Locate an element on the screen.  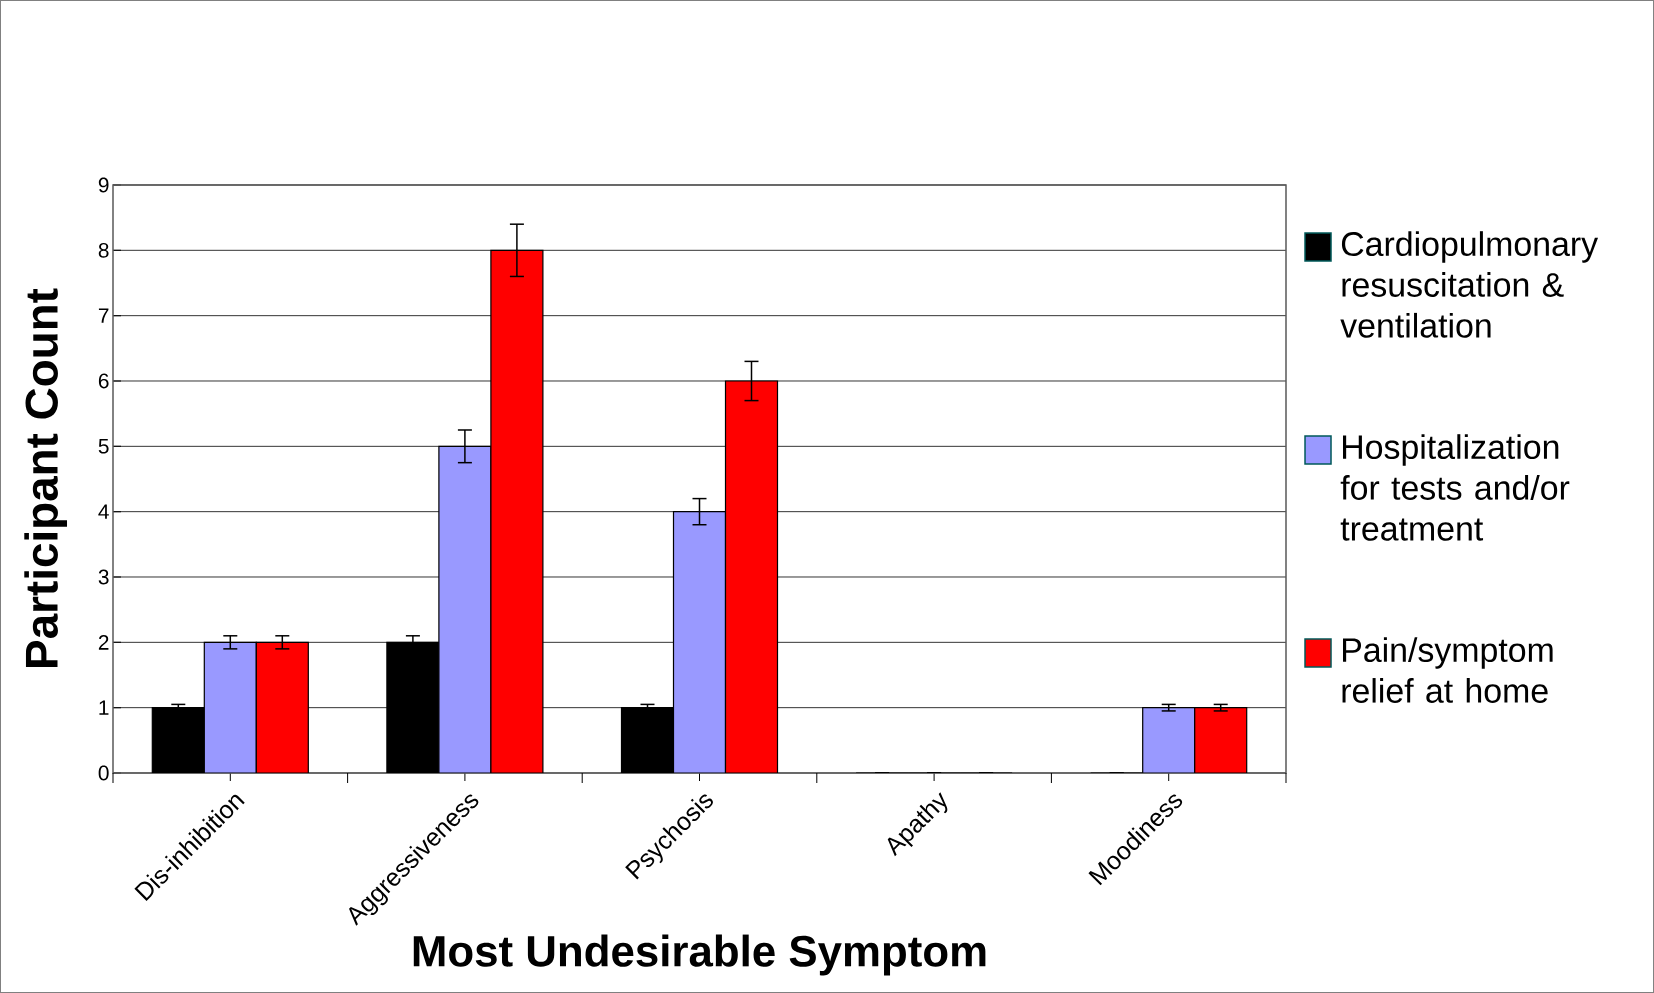
y-tick-label: 3 is located at coordinates (103, 577).